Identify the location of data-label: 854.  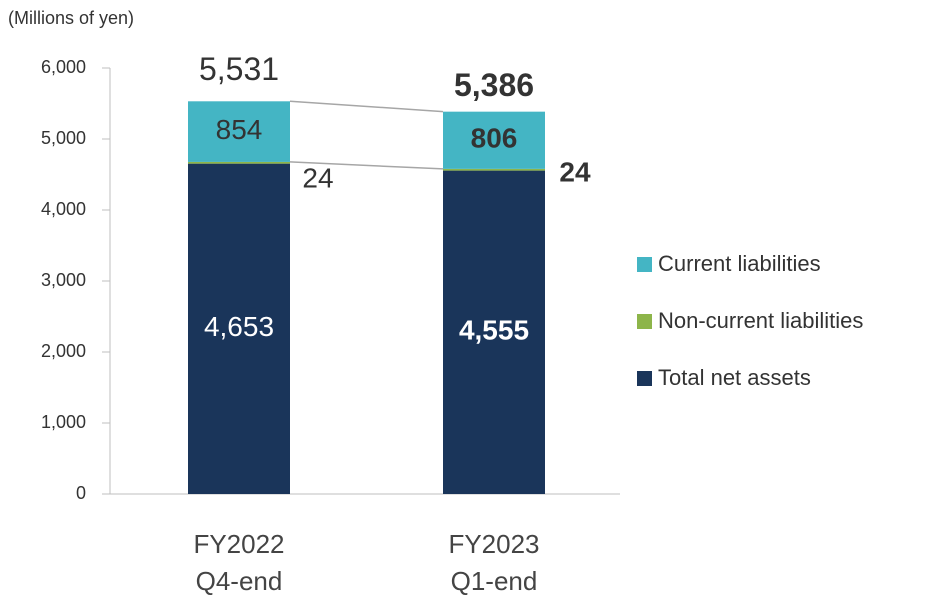
(239, 129).